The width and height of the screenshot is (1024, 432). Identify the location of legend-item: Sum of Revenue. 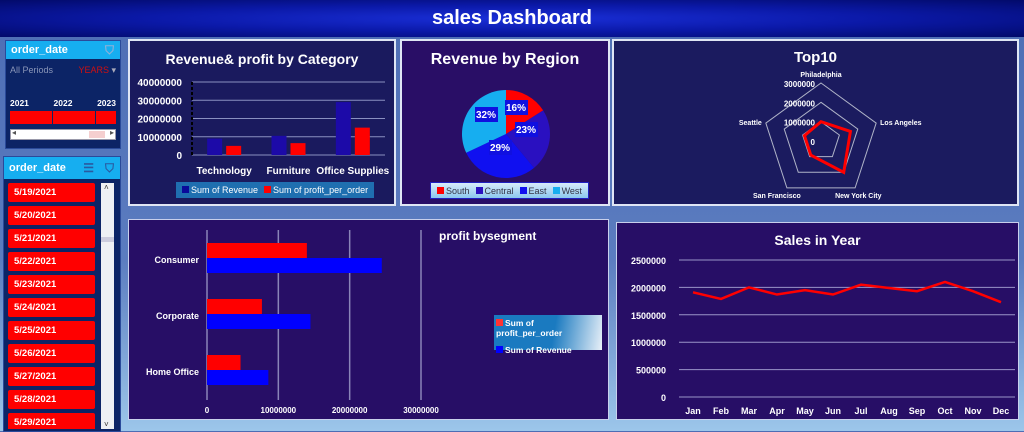
(548, 350).